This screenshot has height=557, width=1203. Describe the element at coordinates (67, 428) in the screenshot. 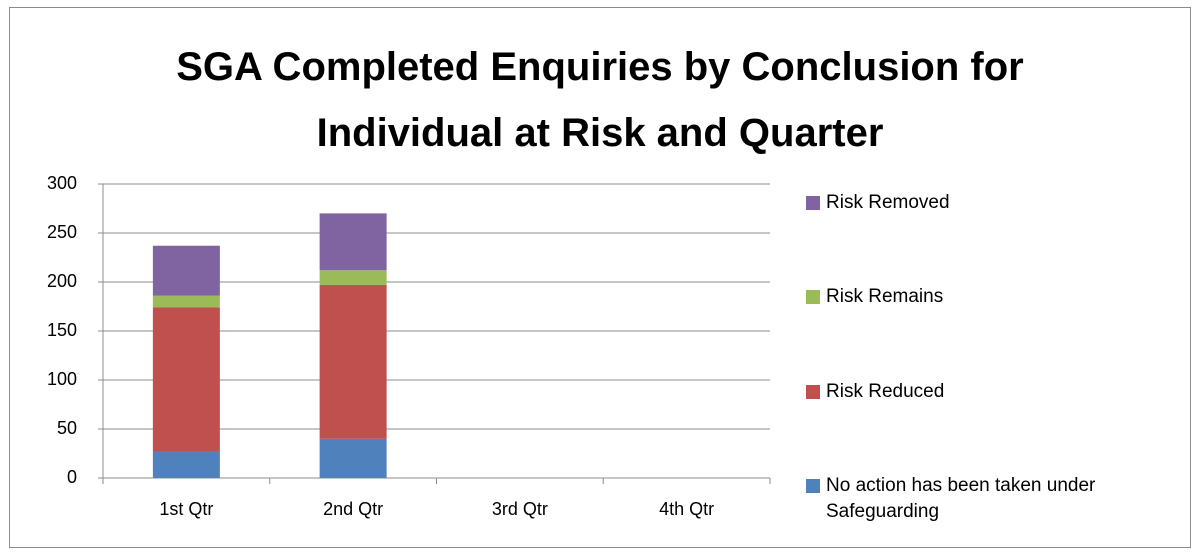

I see `y-tick-label: 50` at that location.